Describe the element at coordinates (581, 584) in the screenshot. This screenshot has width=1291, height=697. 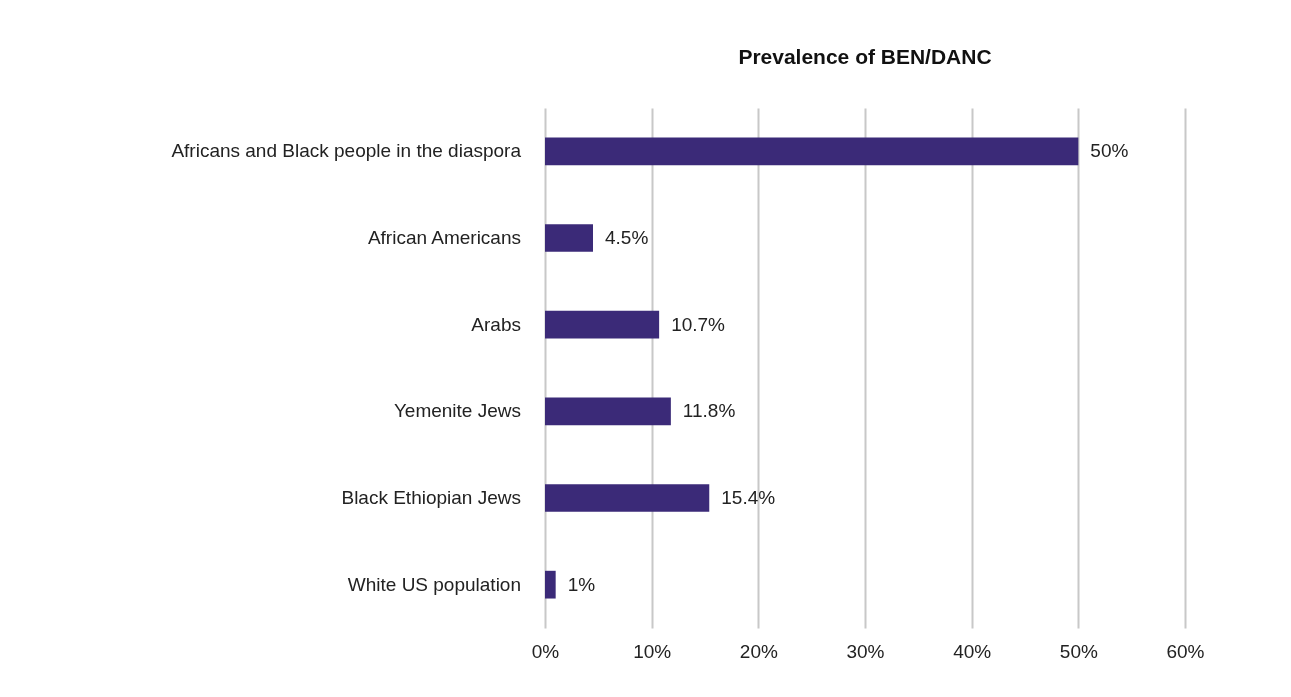
I see `data-label: 1%` at that location.